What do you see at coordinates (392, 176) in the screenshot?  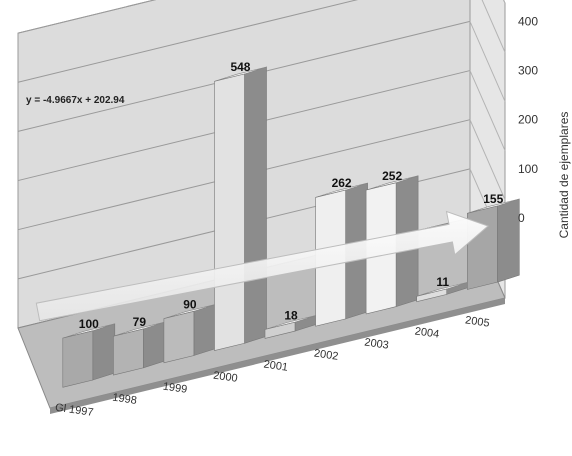 I see `data-label: 252` at bounding box center [392, 176].